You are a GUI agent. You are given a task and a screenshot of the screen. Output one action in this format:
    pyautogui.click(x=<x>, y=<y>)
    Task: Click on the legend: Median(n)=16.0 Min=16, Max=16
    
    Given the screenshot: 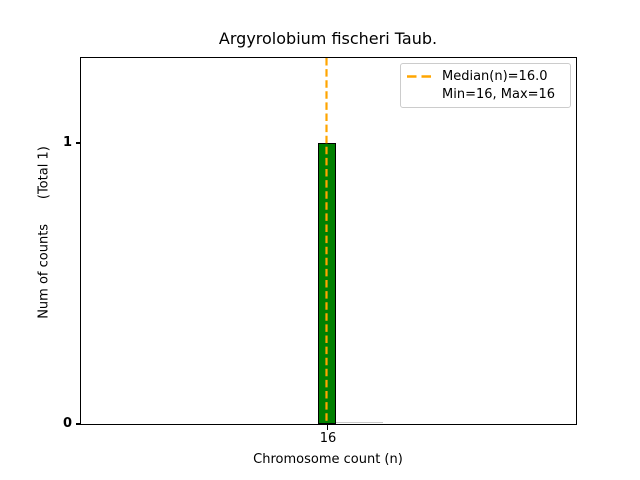 What is the action you would take?
    pyautogui.click(x=485, y=85)
    